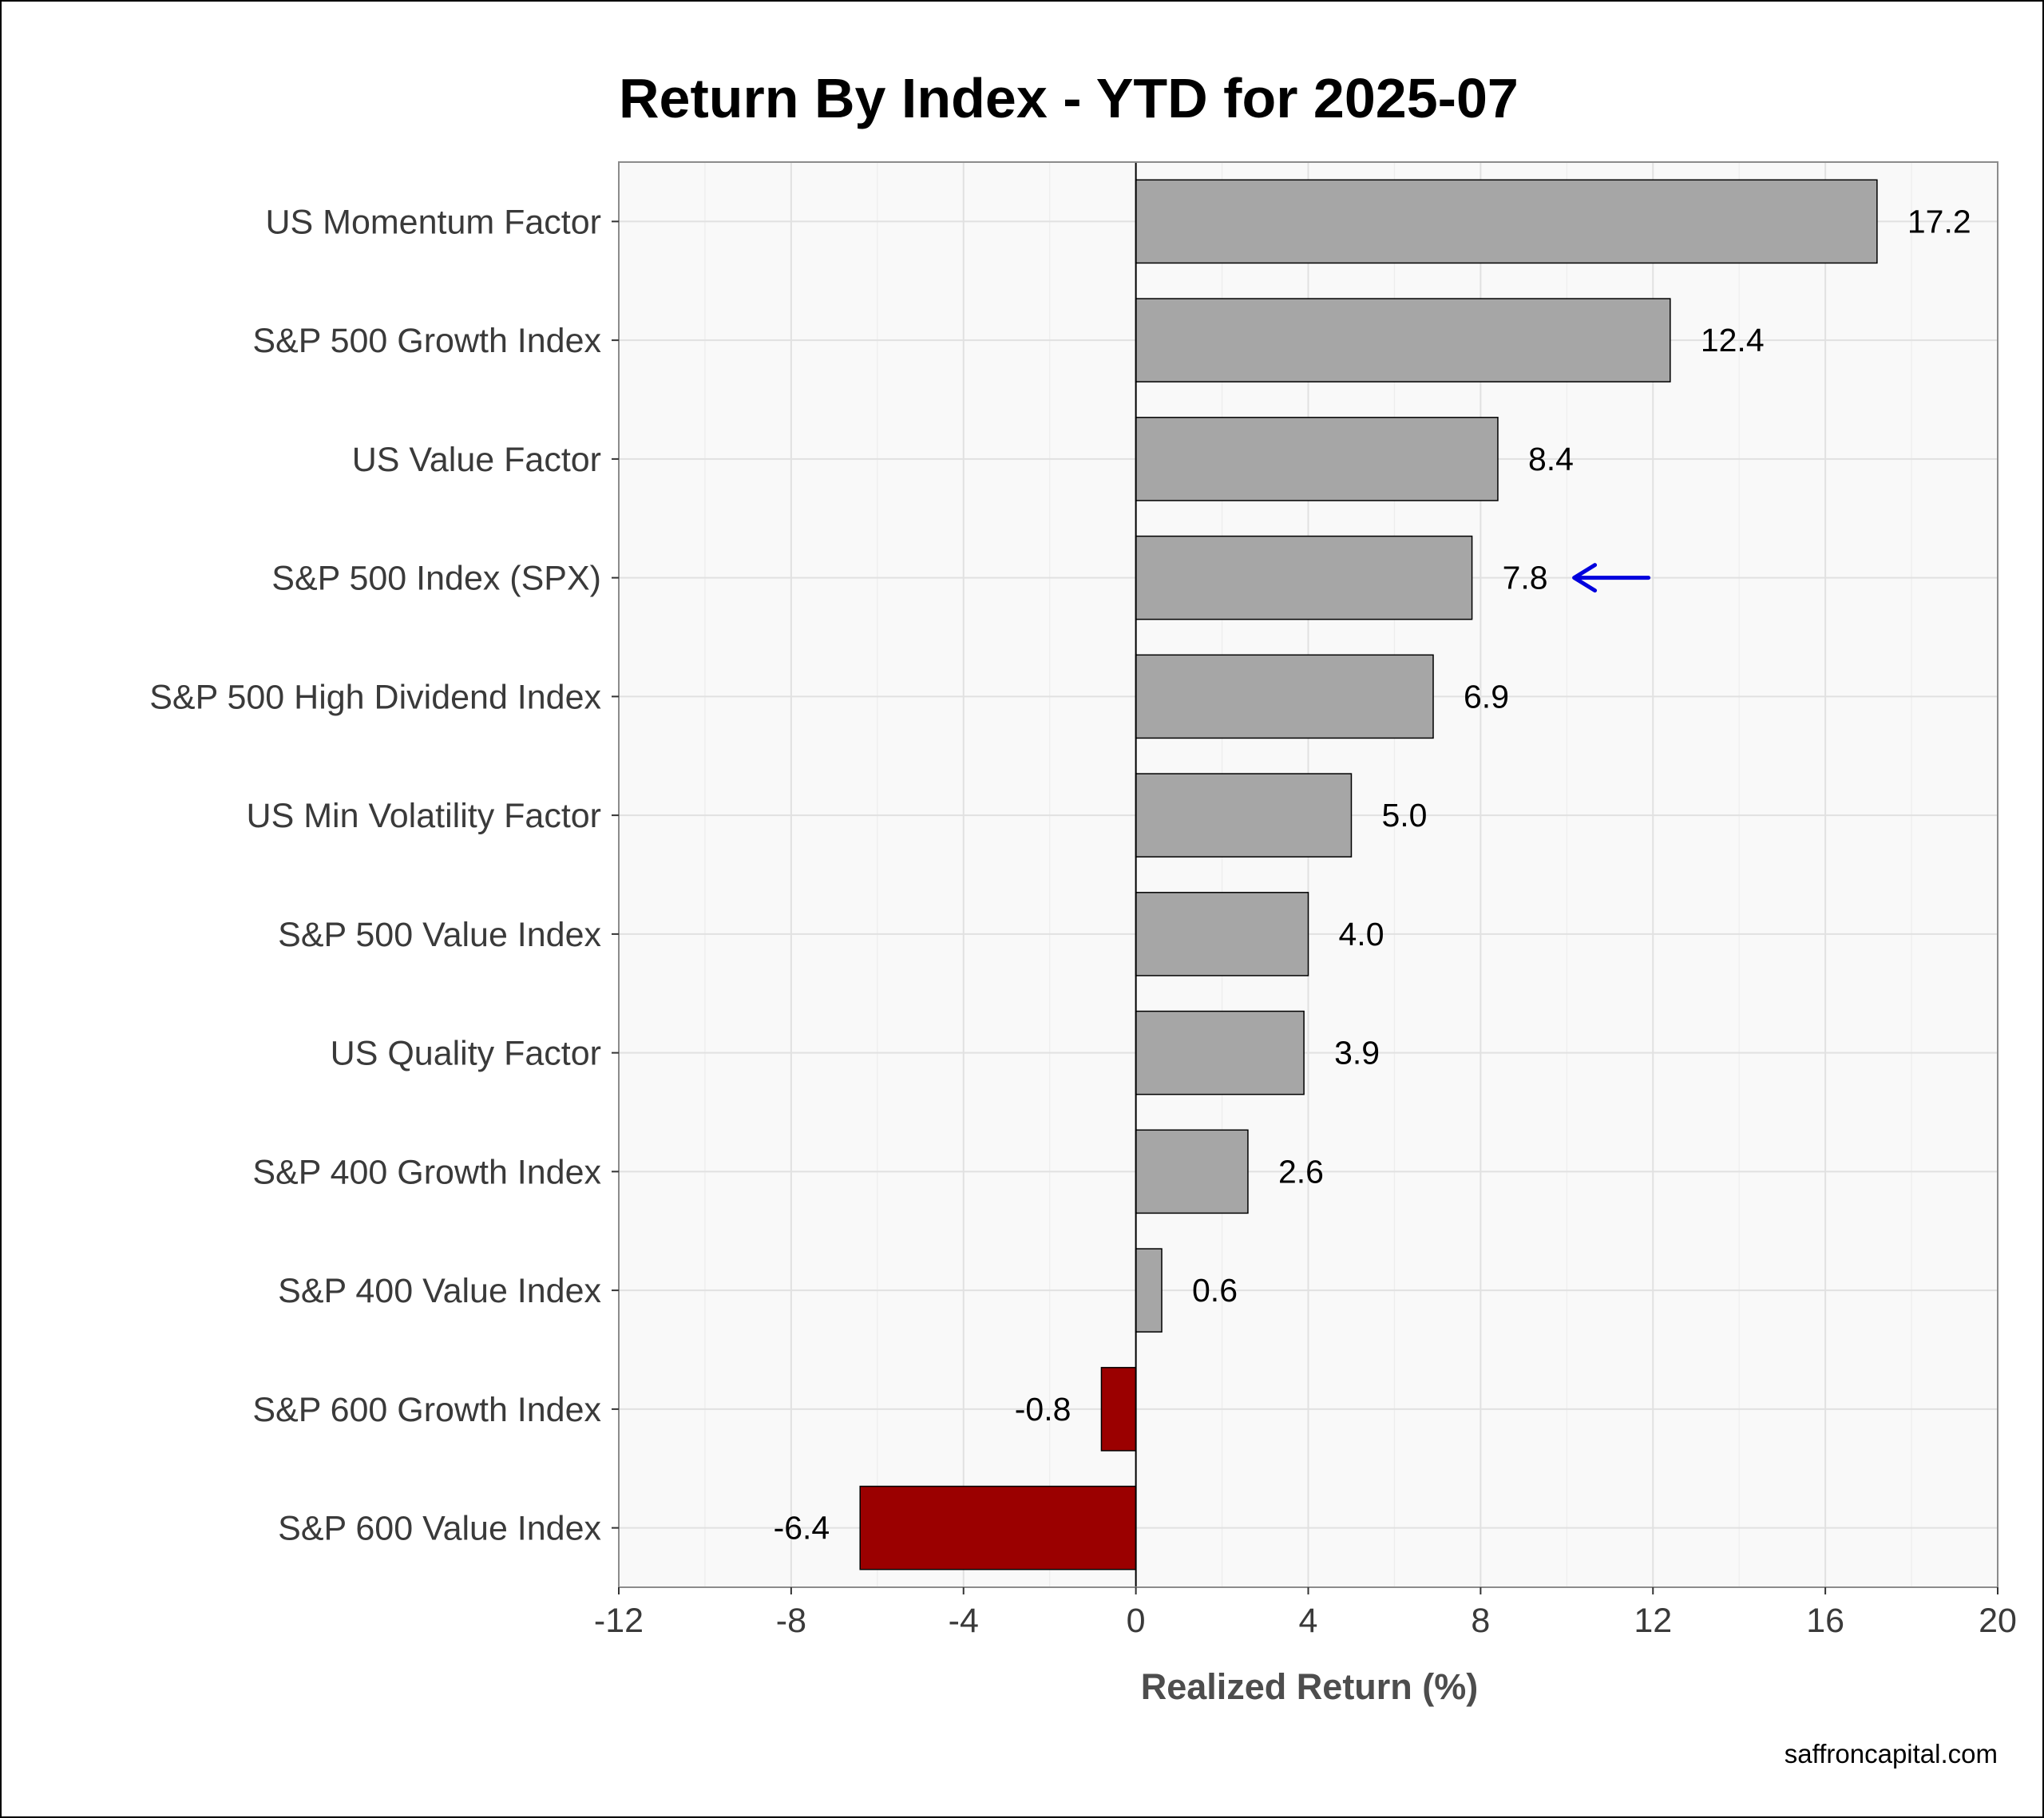 The height and width of the screenshot is (1818, 2044). I want to click on chart-title: Return By Index - YTD for 2025-07, so click(1069, 98).